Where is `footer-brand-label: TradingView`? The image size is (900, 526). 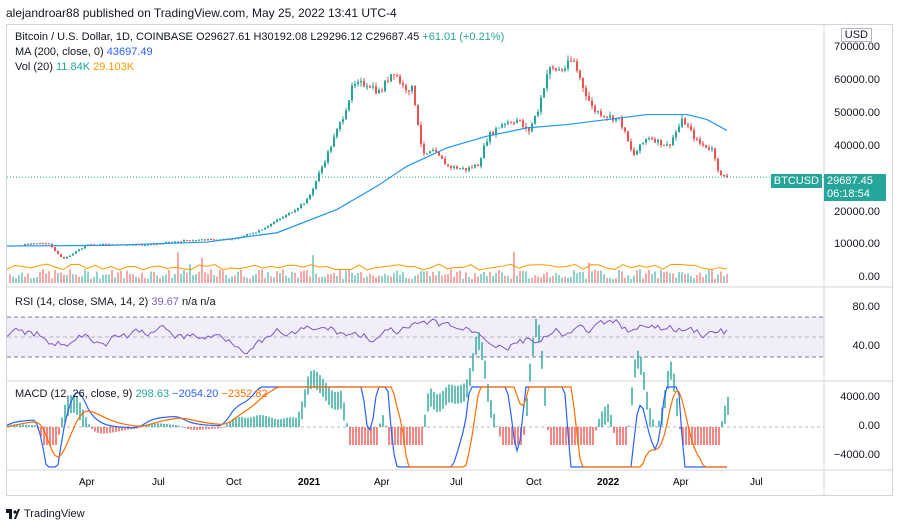
footer-brand-label: TradingView is located at coordinates (54, 514).